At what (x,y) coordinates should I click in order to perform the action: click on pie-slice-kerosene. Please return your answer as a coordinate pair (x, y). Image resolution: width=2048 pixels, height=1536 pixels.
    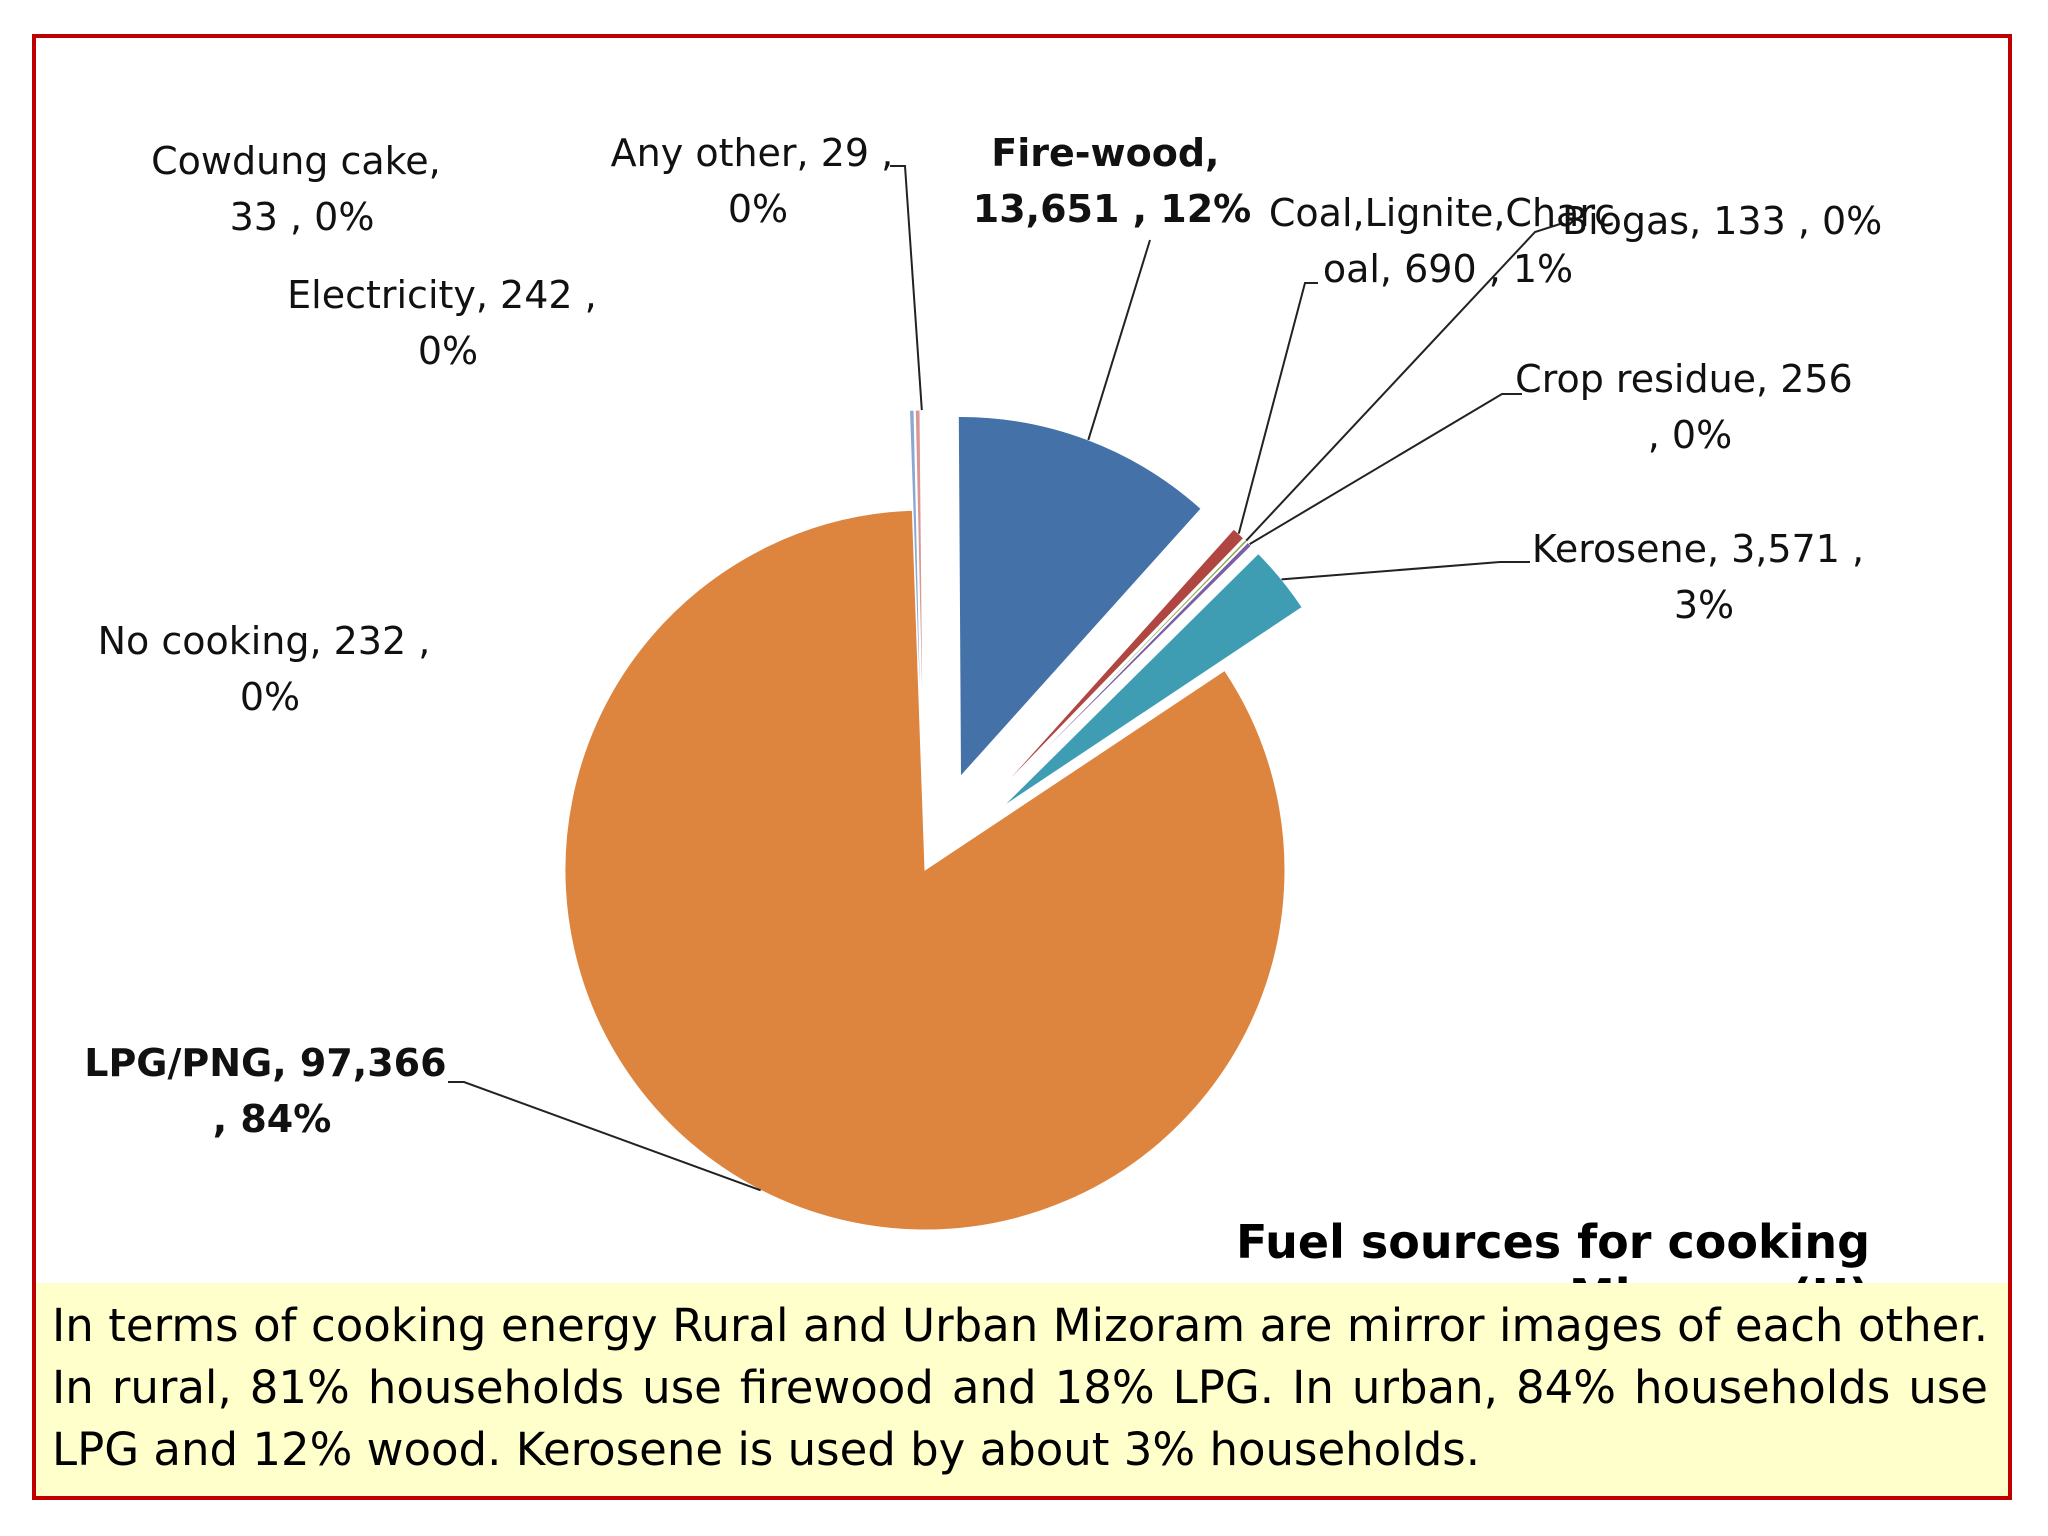
    Looking at the image, I should click on (1152, 680).